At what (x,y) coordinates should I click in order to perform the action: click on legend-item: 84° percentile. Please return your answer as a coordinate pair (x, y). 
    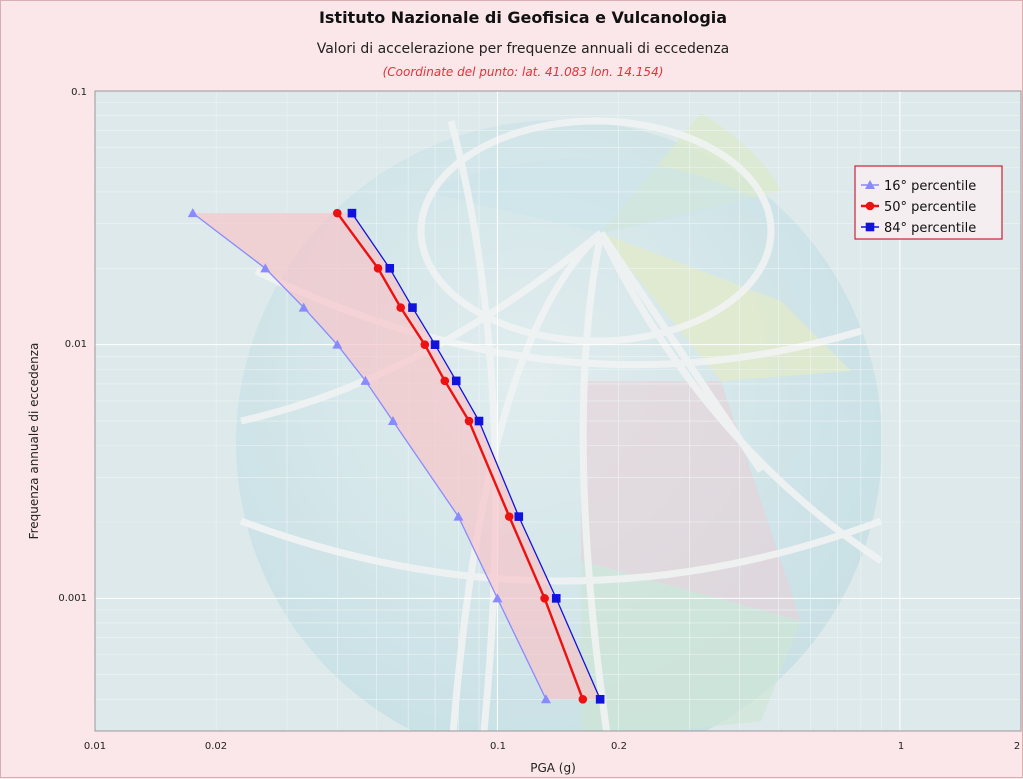
    Looking at the image, I should click on (918, 228).